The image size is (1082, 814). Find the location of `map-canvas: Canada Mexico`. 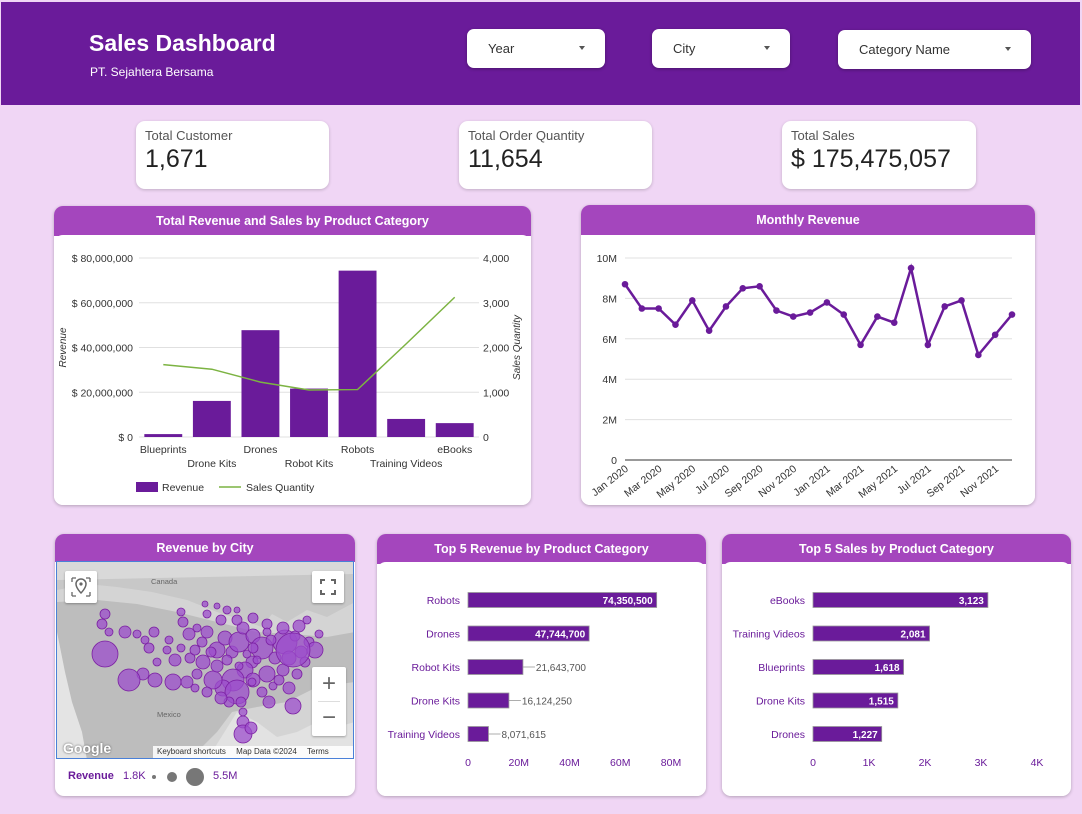

map-canvas: Canada Mexico is located at coordinates (205, 660).